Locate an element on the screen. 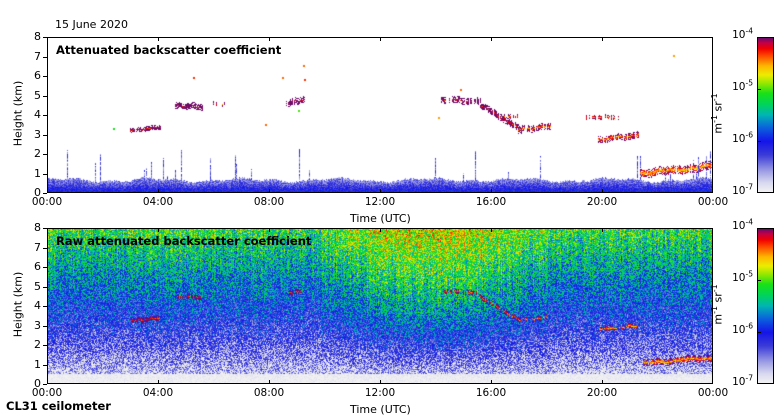  colorbar-gradient-raw is located at coordinates (765, 306).